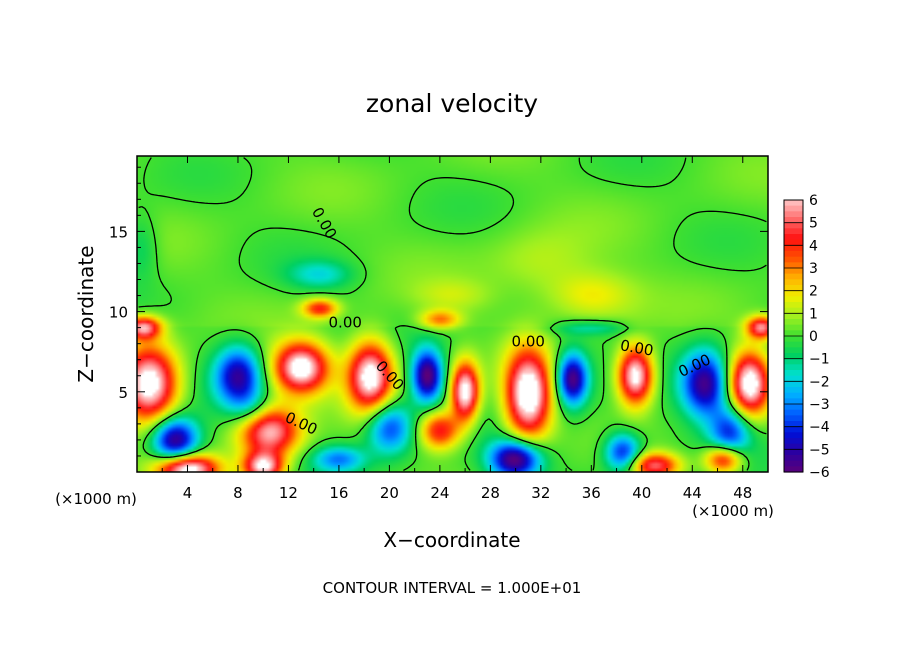 This screenshot has height=654, width=904. What do you see at coordinates (819, 428) in the screenshot?
I see `colorbar-tick-label: −4` at bounding box center [819, 428].